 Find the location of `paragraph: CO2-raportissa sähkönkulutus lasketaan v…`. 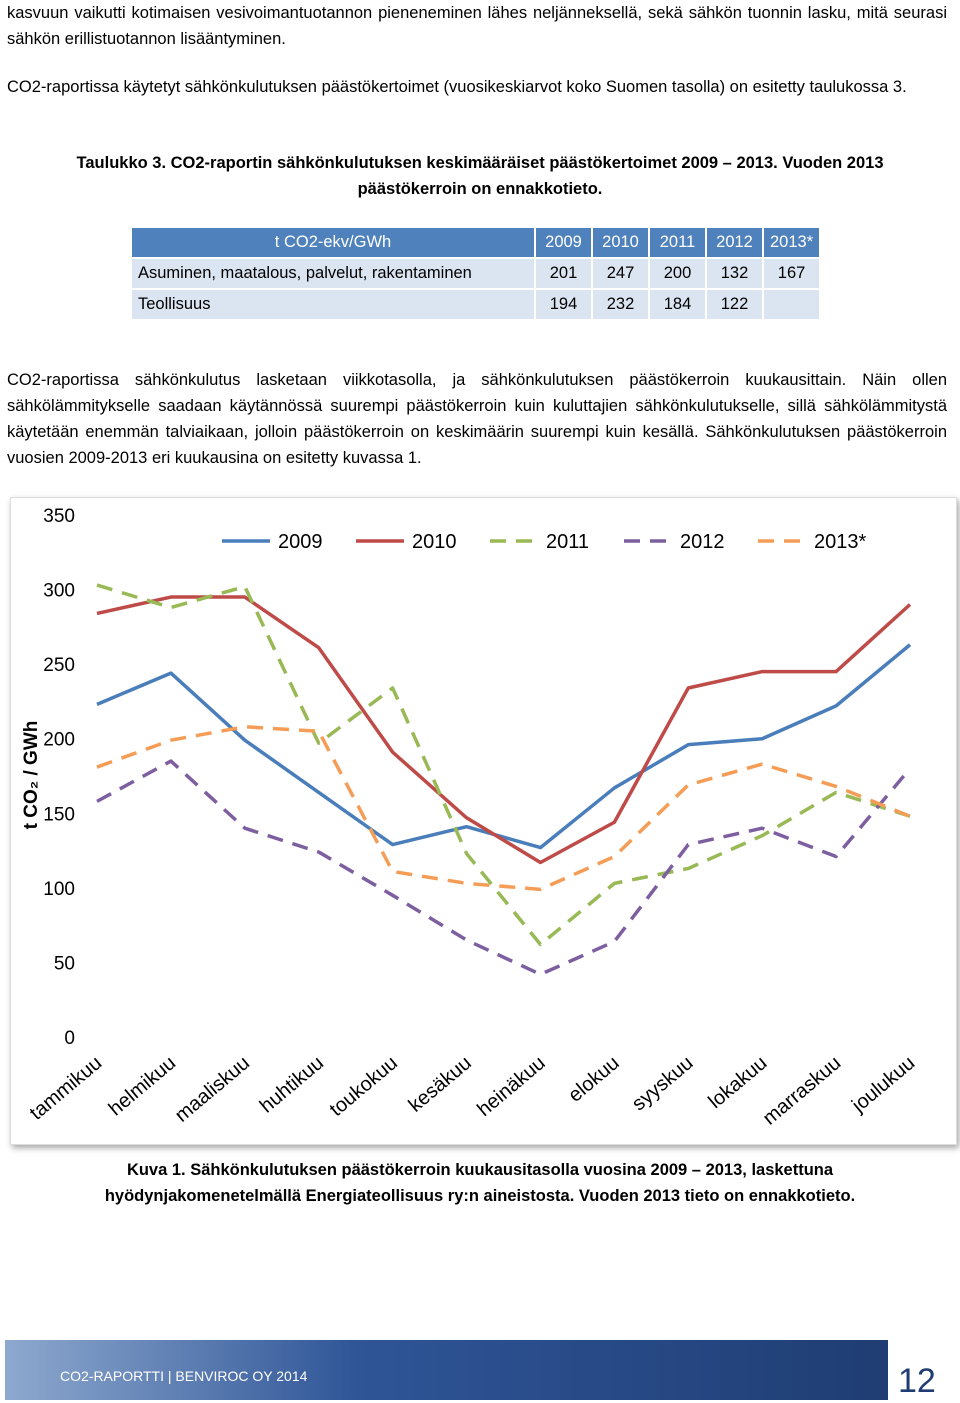

paragraph: CO2-raportissa sähkönkulutus lasketaan v… is located at coordinates (477, 419).